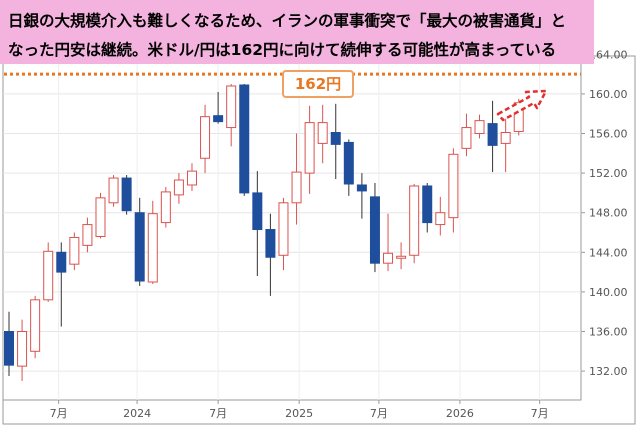 Image resolution: width=640 pixels, height=428 pixels. I want to click on forecast-arrow-icon, so click(522, 105).